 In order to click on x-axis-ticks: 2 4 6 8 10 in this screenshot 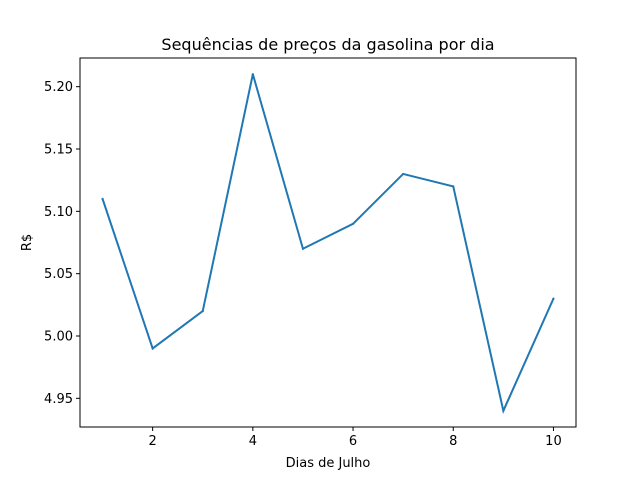, I will do `click(355, 438)`.